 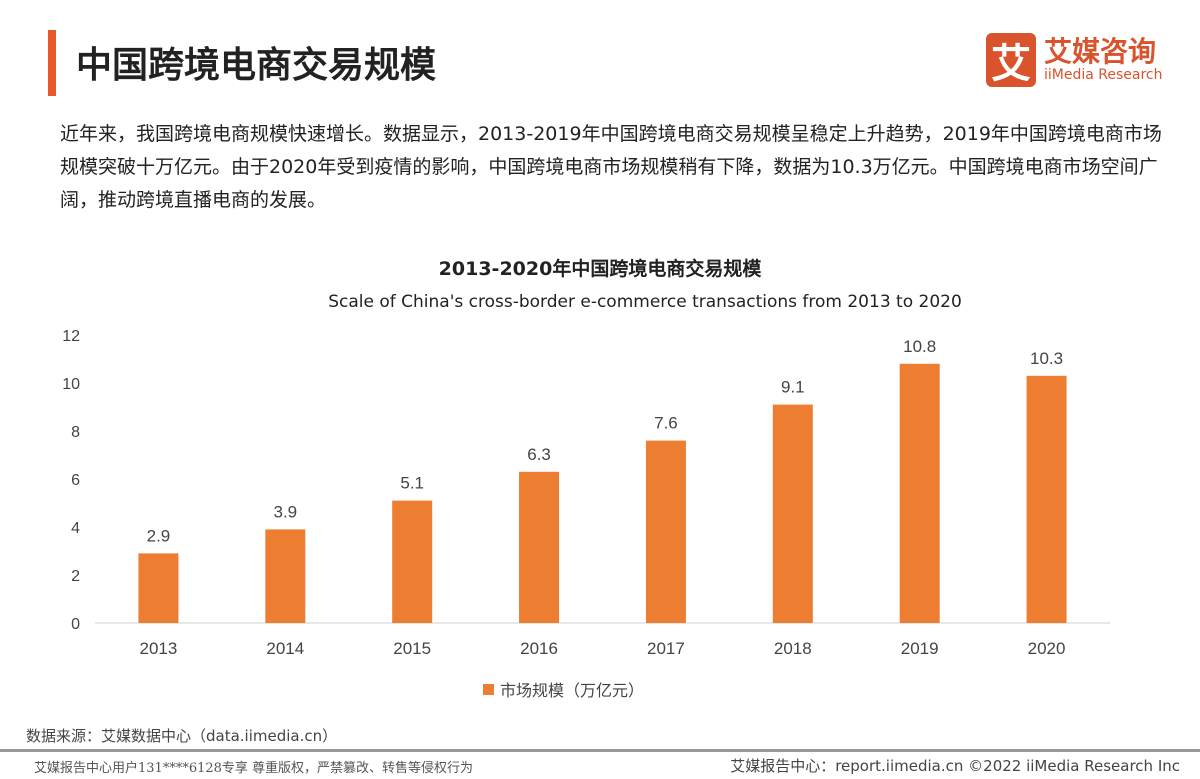 I want to click on legend-swatch, so click(x=488, y=689).